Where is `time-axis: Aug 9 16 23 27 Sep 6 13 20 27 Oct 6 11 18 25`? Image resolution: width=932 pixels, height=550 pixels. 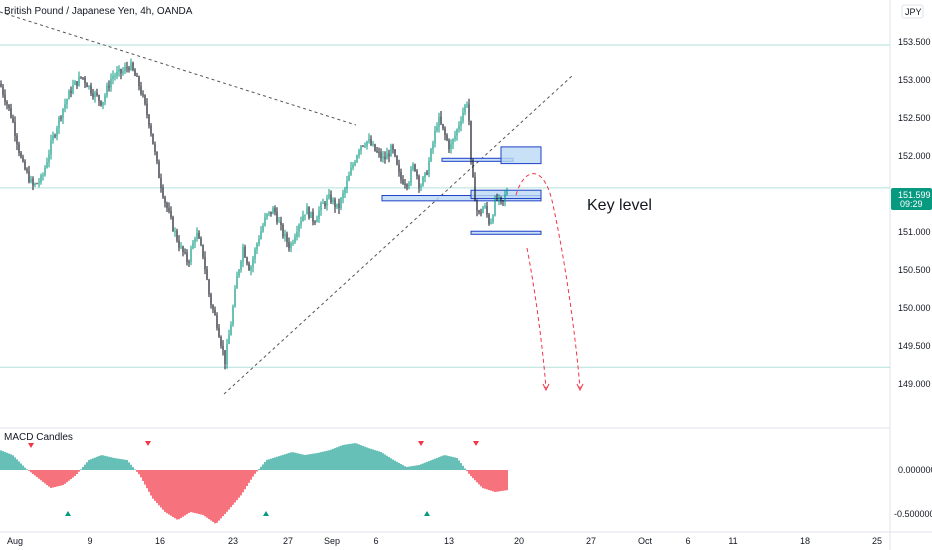
time-axis: Aug 9 16 23 27 Sep 6 13 20 27 Oct 6 11 18 25 is located at coordinates (444, 541).